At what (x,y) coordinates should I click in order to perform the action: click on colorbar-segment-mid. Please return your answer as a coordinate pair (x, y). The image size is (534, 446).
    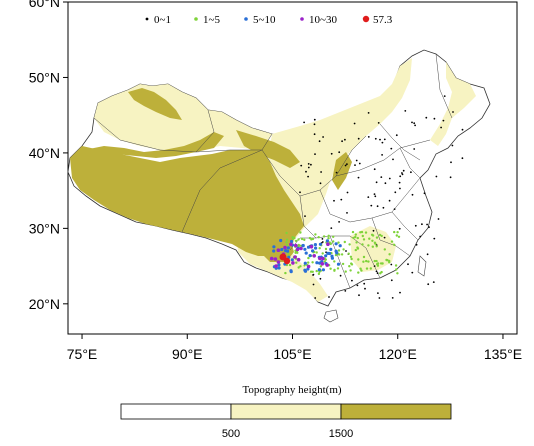
    Looking at the image, I should click on (286, 411).